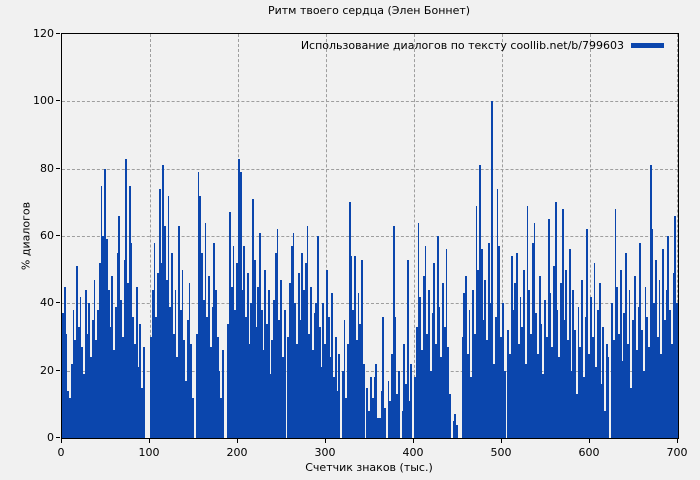  I want to click on y-tick-label: 40, so click(47, 303).